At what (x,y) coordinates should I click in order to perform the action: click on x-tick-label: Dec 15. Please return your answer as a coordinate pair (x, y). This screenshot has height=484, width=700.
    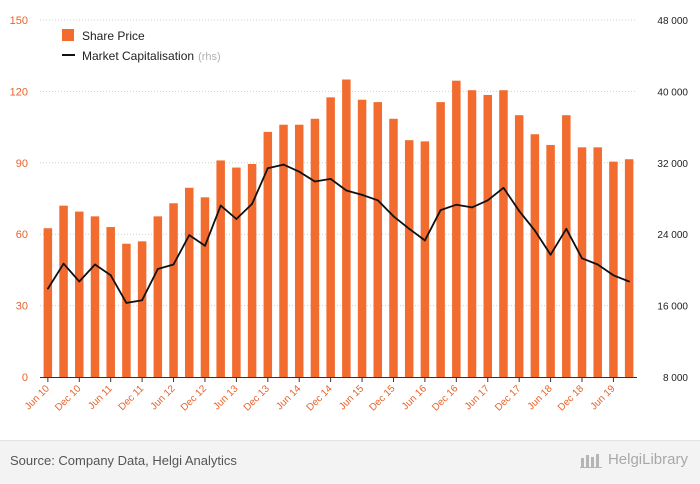
    Looking at the image, I should click on (382, 398).